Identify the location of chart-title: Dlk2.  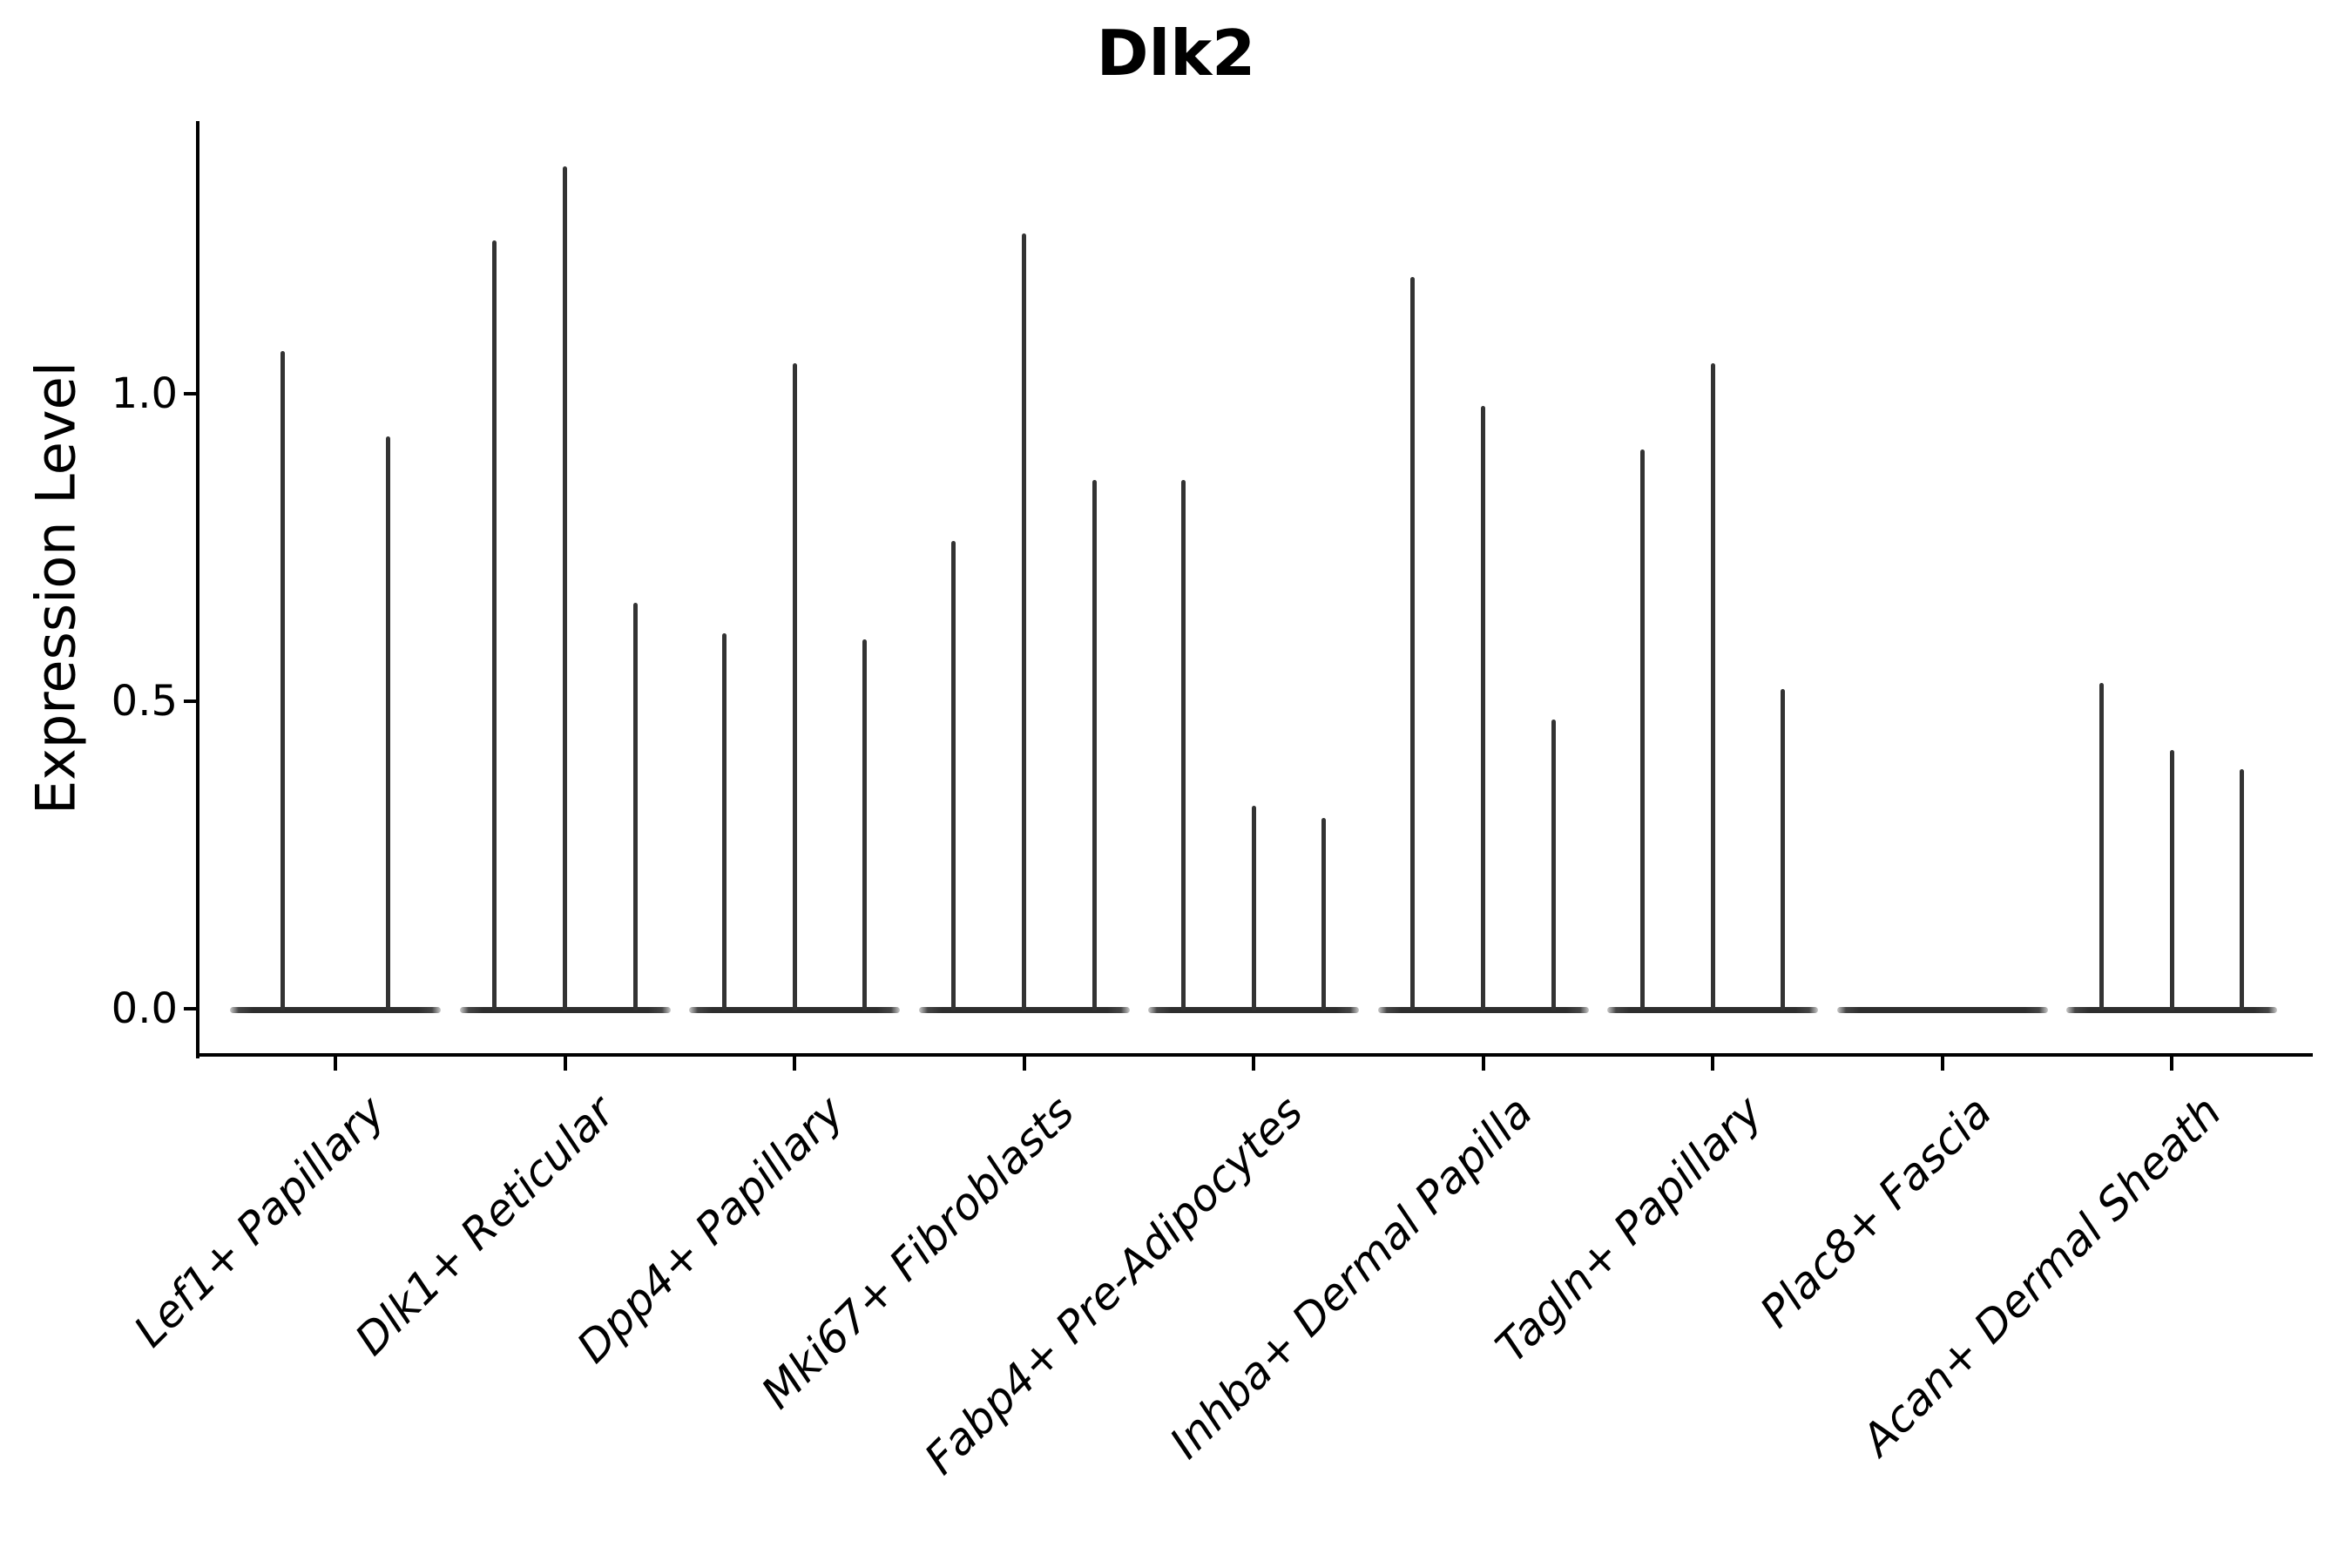
(1176, 53).